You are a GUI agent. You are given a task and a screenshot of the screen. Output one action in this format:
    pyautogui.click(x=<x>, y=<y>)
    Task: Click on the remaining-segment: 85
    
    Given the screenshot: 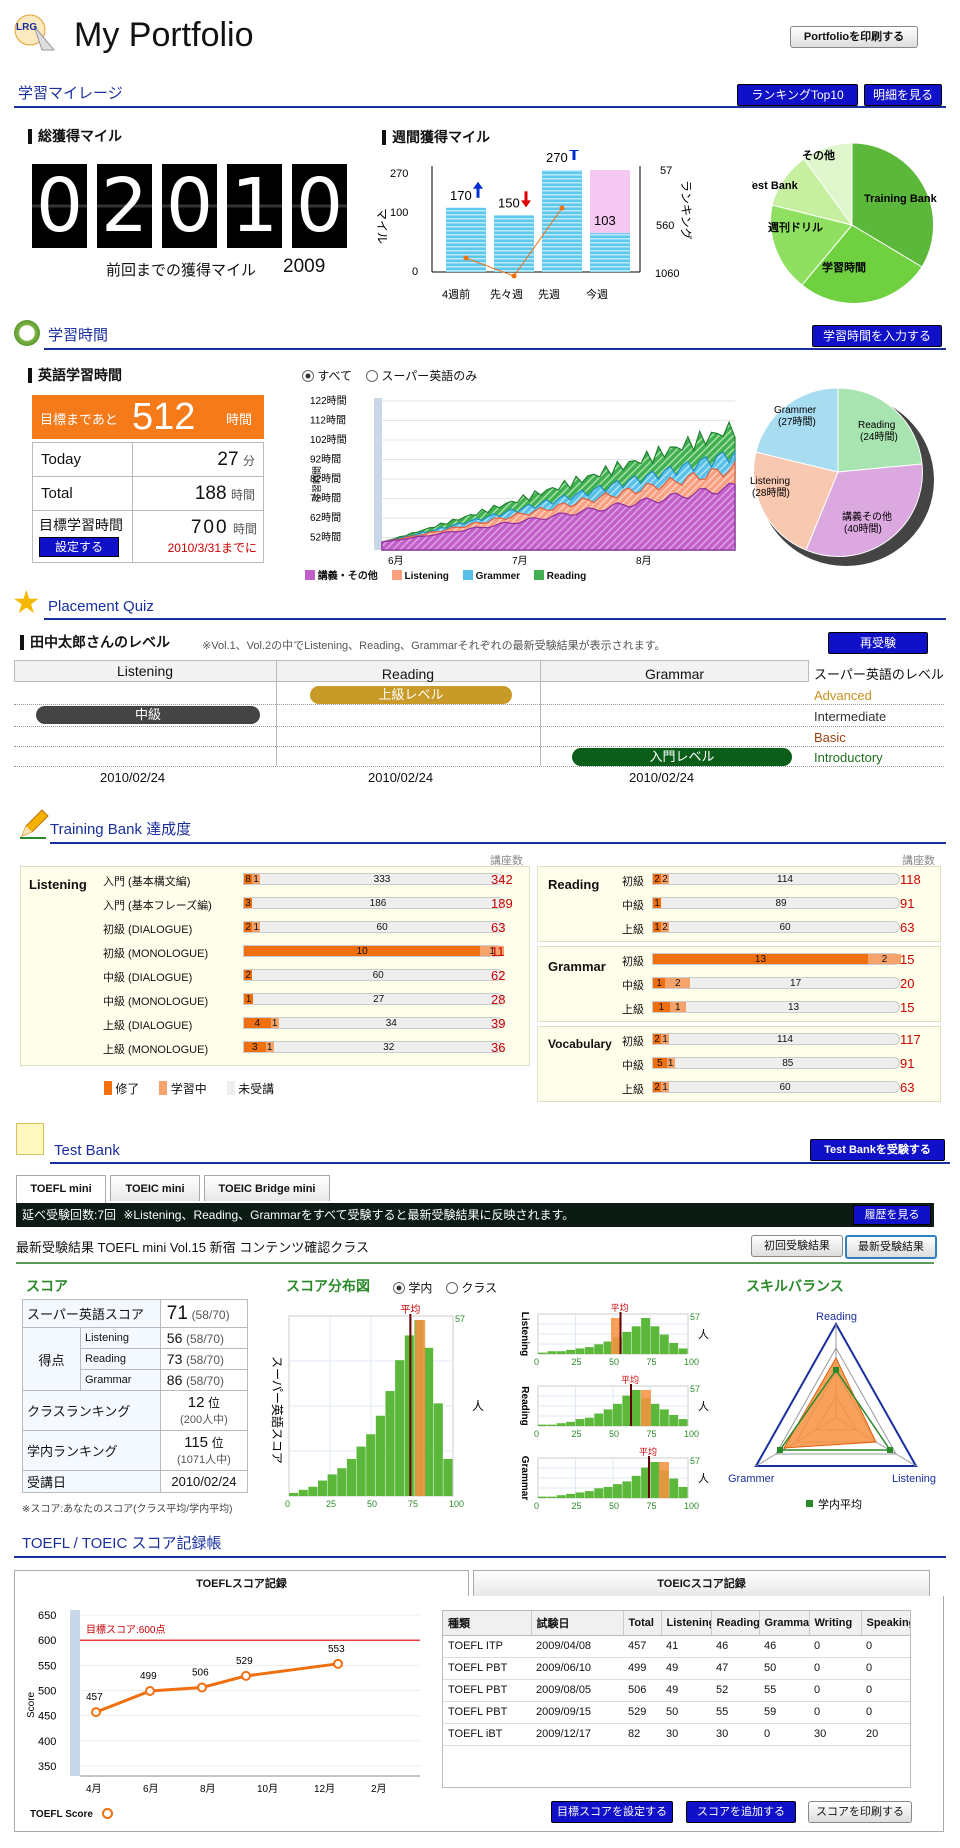 What is the action you would take?
    pyautogui.click(x=788, y=1063)
    